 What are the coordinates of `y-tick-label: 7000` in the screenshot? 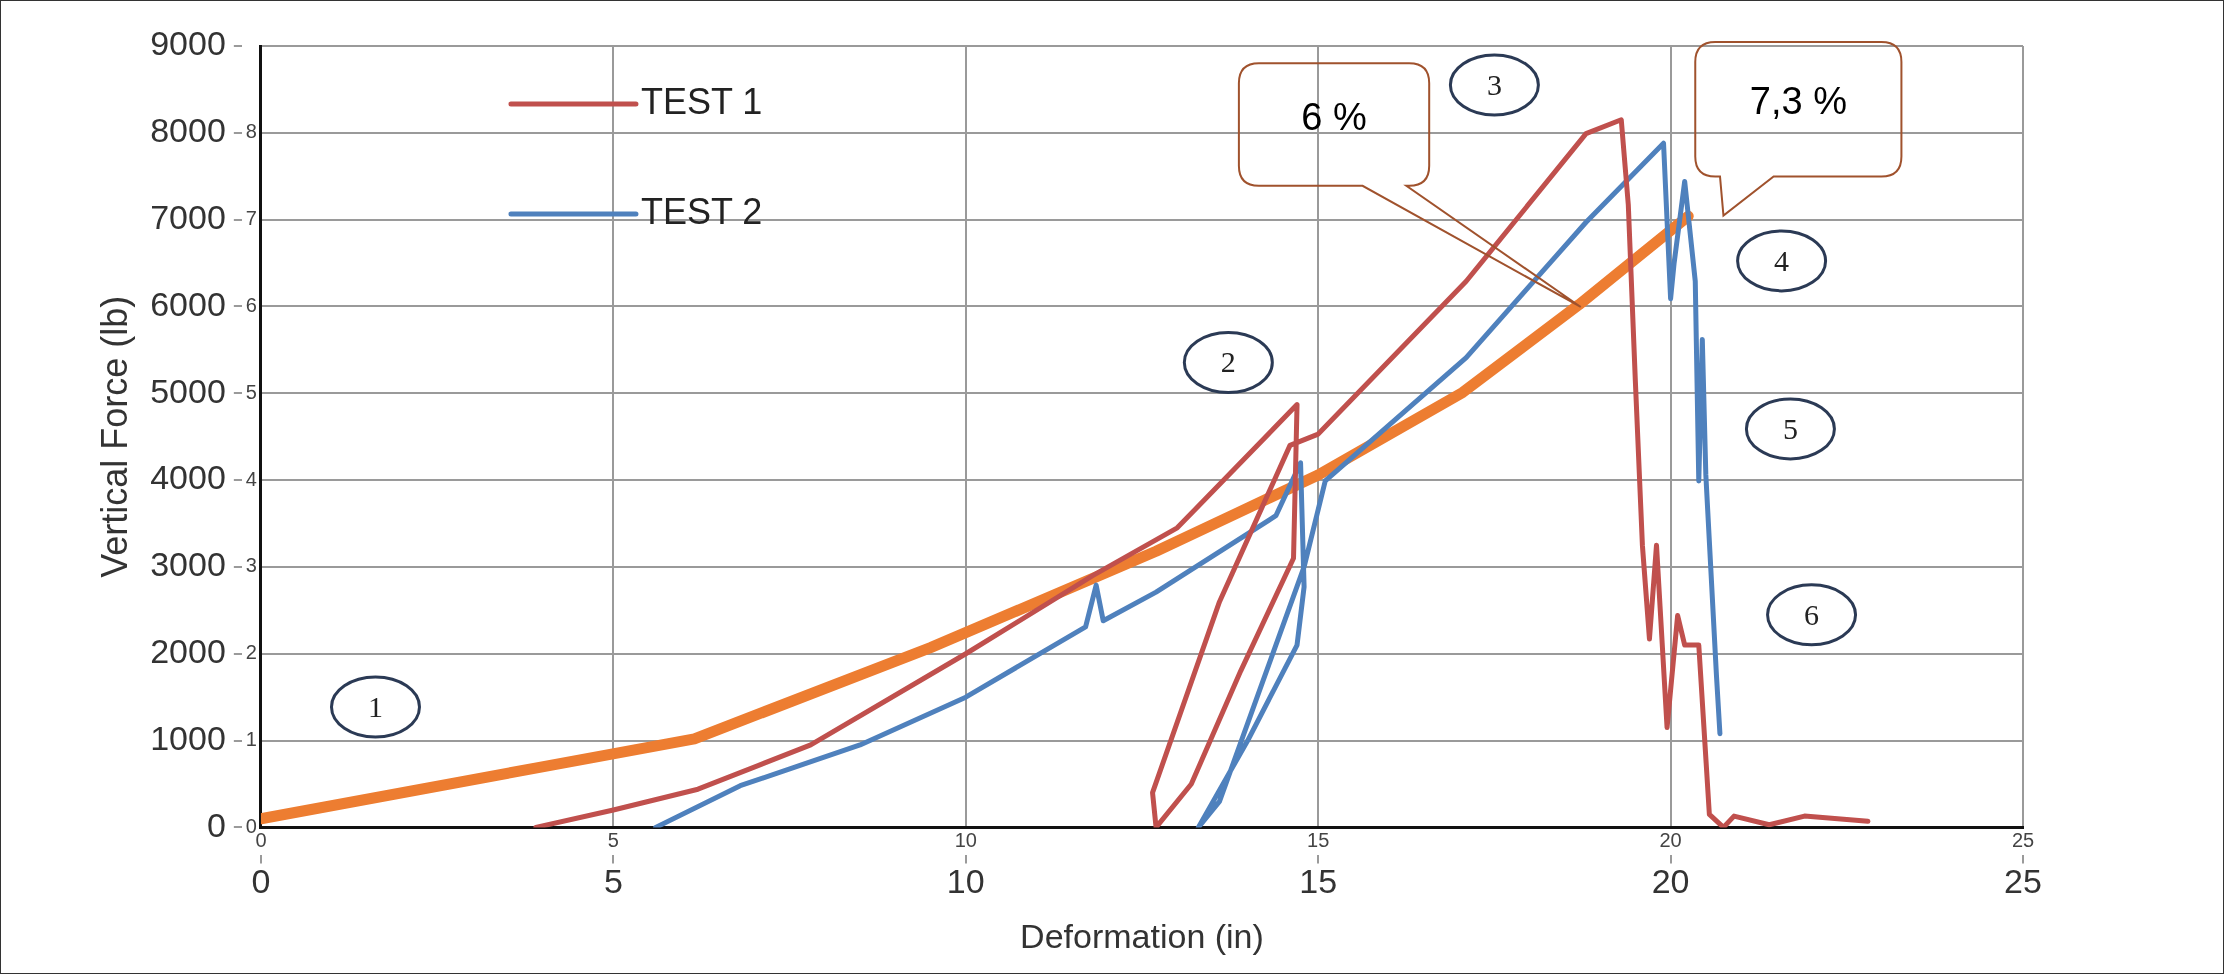 It's located at (188, 217).